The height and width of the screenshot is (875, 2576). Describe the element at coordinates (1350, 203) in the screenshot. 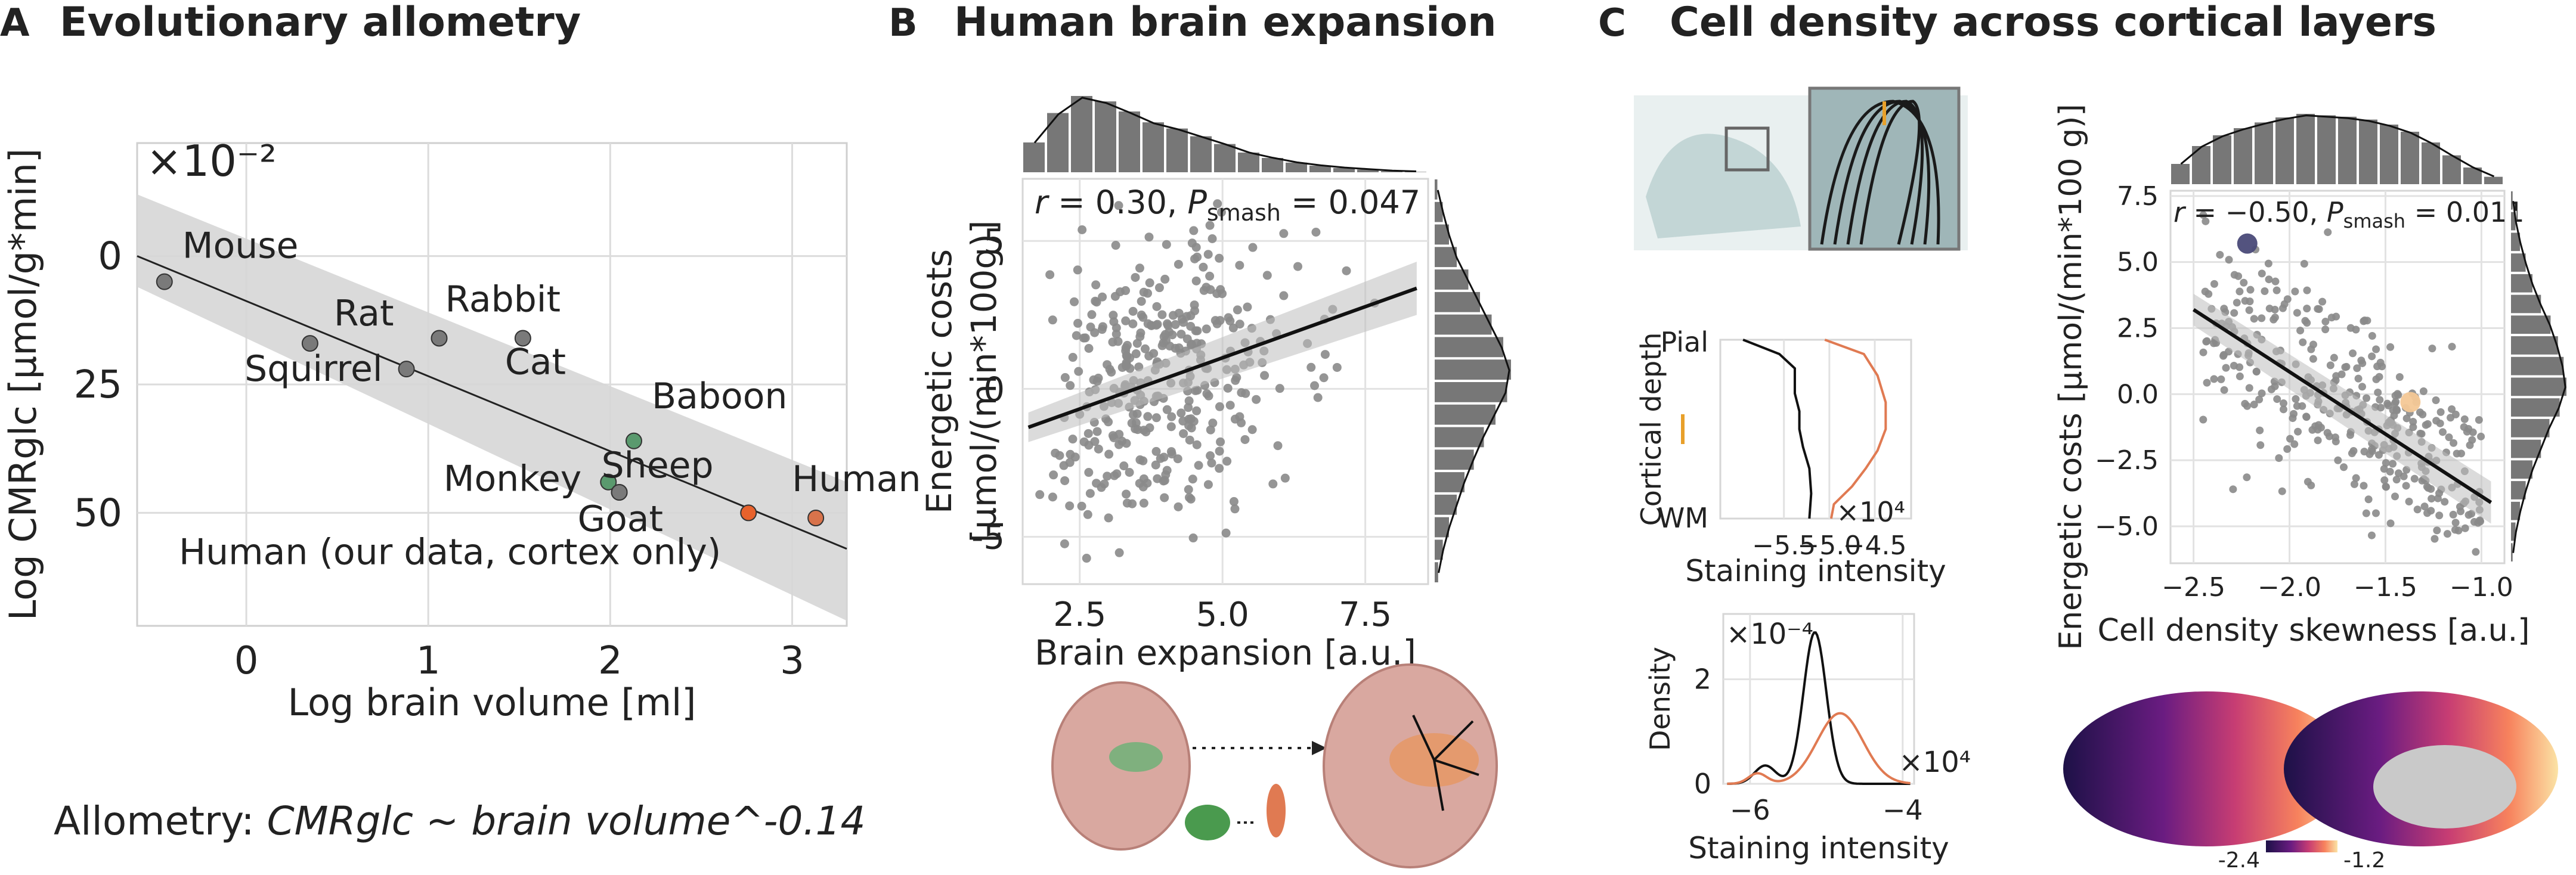

I see `stat-p-value: = 0.047` at that location.